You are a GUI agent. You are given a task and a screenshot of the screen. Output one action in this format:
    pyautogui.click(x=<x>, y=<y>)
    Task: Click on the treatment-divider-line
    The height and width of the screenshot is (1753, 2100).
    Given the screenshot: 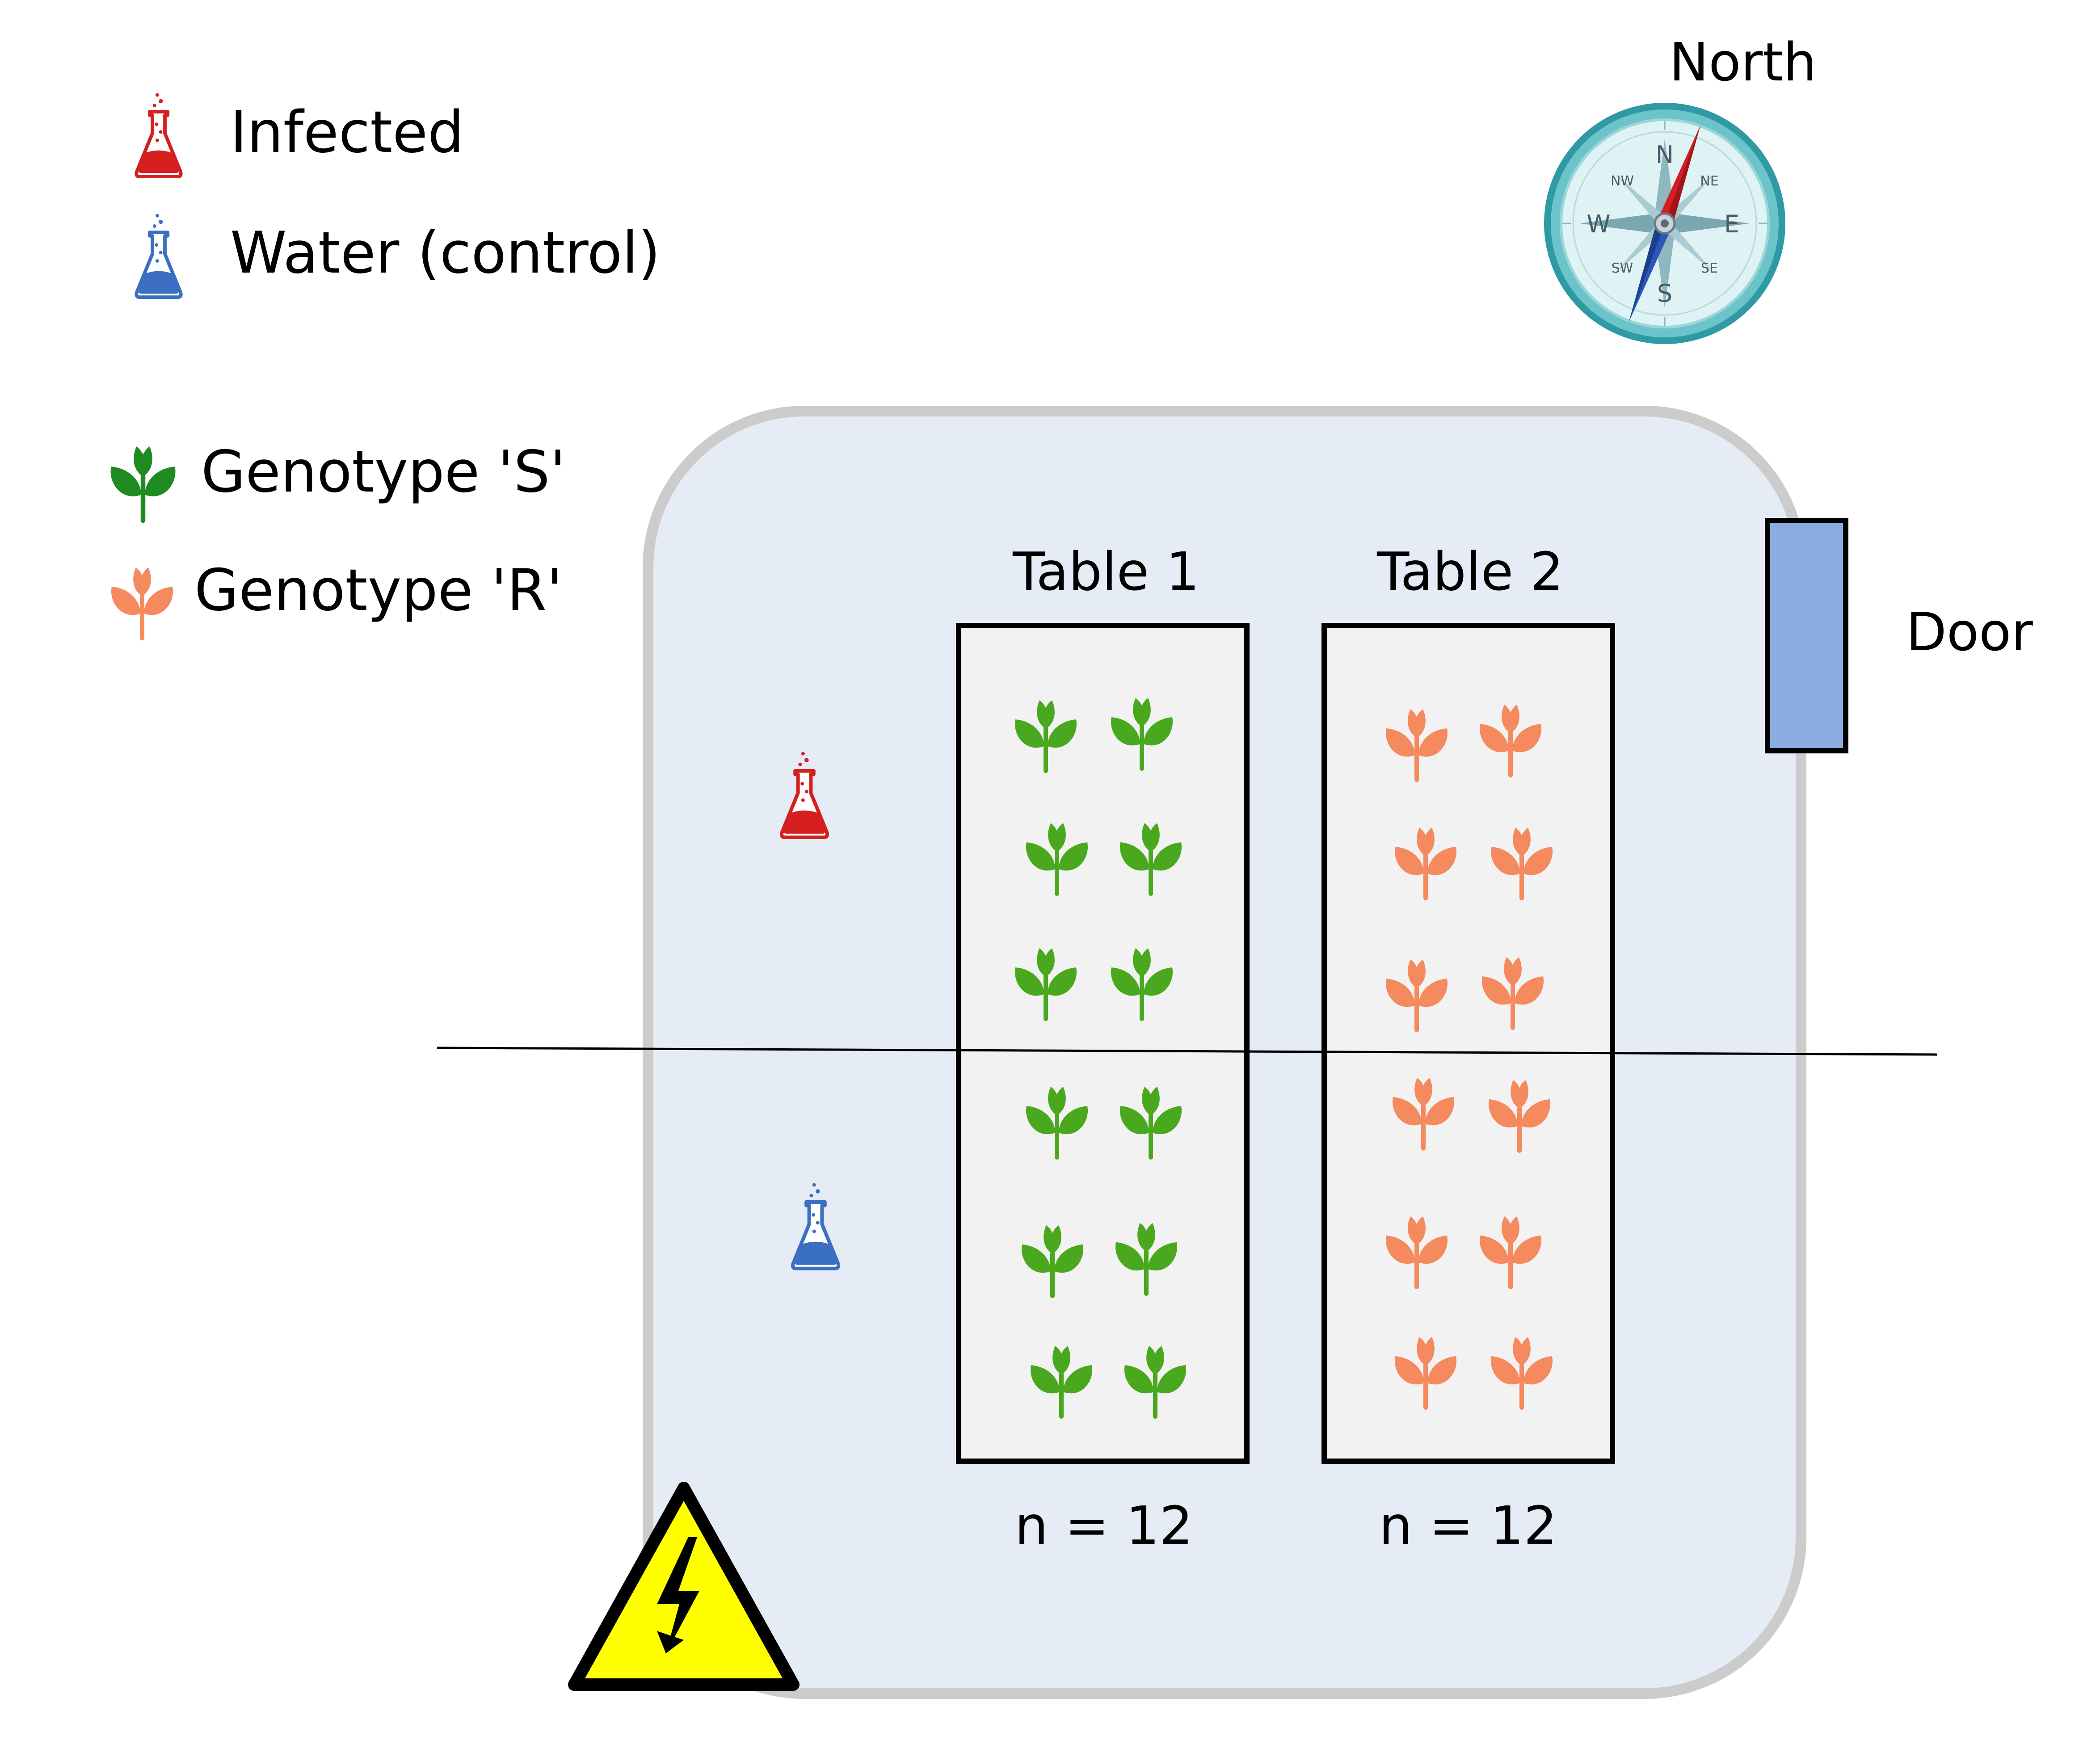 What is the action you would take?
    pyautogui.click(x=1187, y=1051)
    